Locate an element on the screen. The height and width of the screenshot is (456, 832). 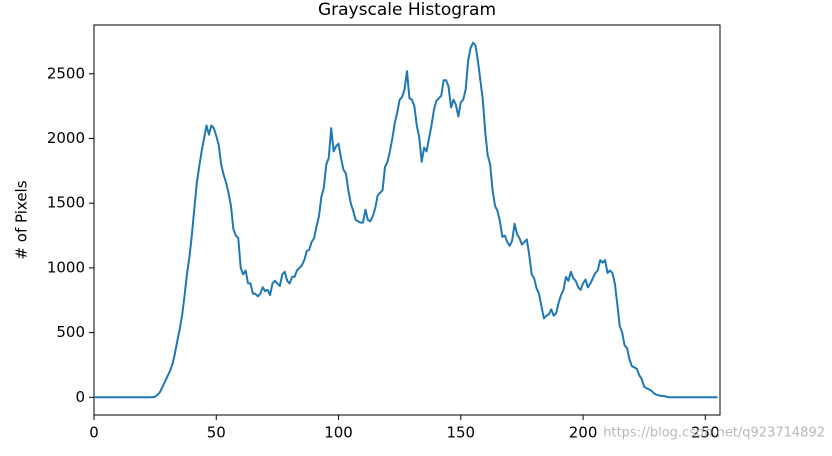
watermark: https://blog.csdn.net/q923714892 is located at coordinates (714, 433).